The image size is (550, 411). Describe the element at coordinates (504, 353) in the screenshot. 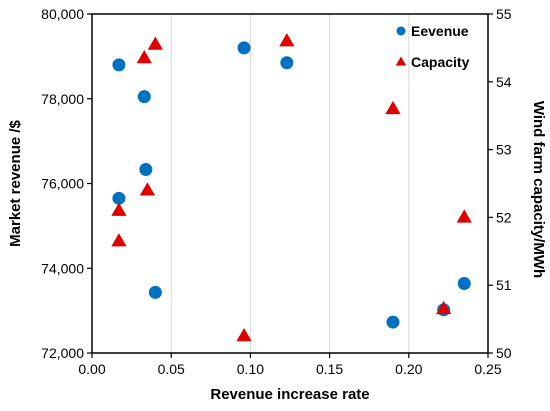

I see `right-y-tick-label: 50` at that location.